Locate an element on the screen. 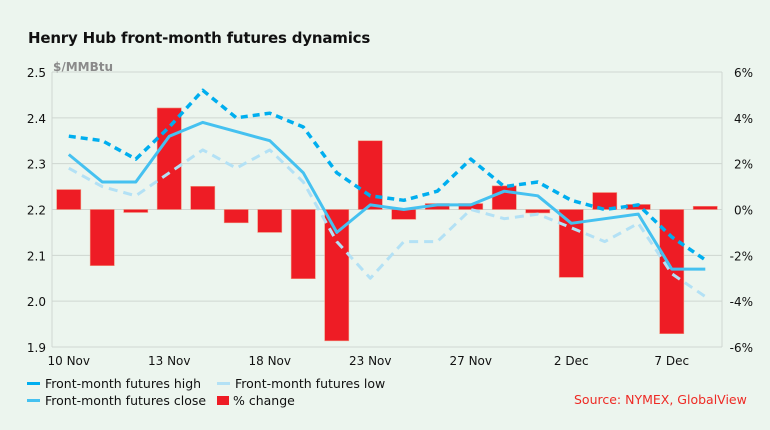 This screenshot has height=430, width=770. y-tick-label-right: 4% is located at coordinates (743, 119).